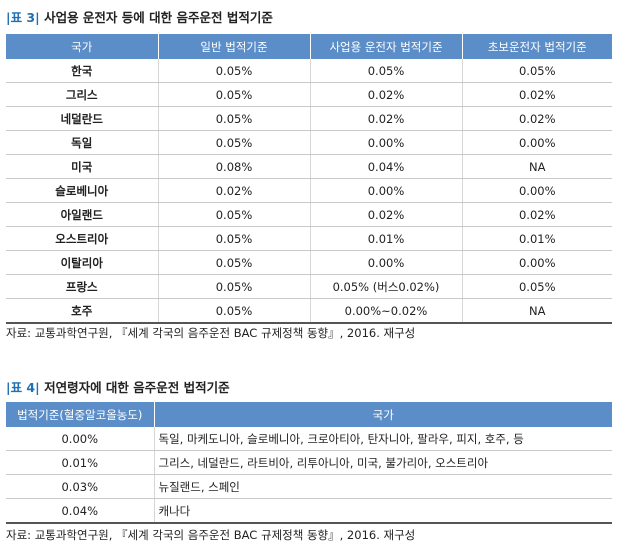  I want to click on table-row: 이탈리아 0.05% 0.00% 0.00%, so click(309, 262).